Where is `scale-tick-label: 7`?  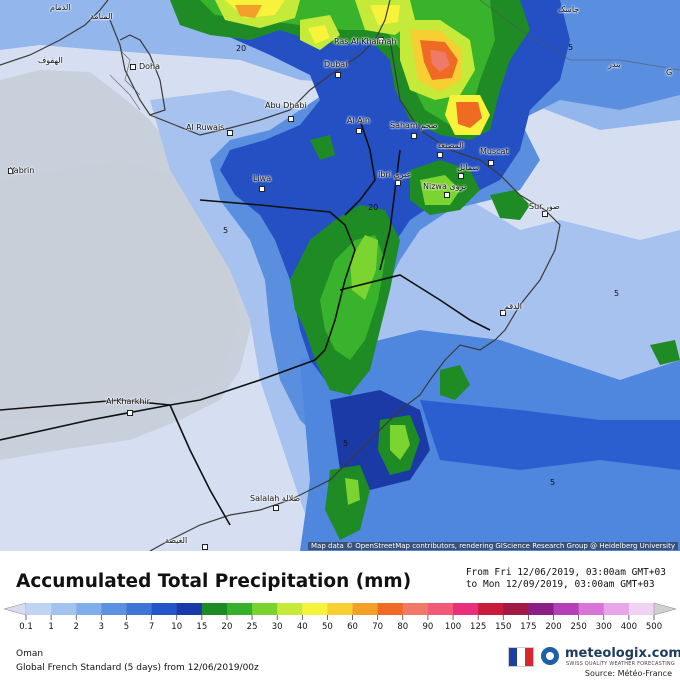
scale-tick-label: 7 is located at coordinates (151, 627).